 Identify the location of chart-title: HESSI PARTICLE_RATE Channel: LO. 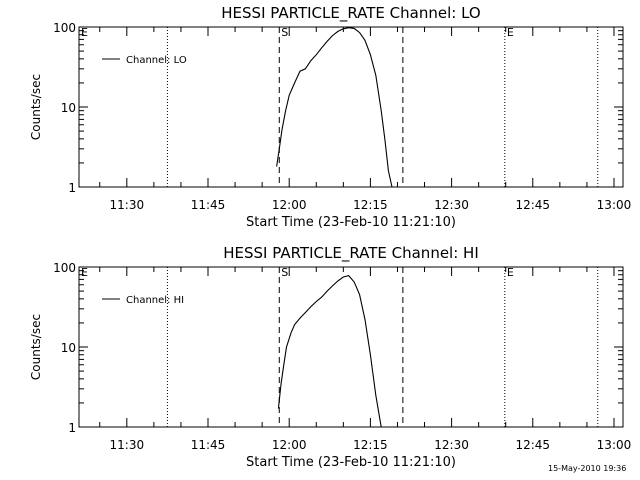
(350, 13).